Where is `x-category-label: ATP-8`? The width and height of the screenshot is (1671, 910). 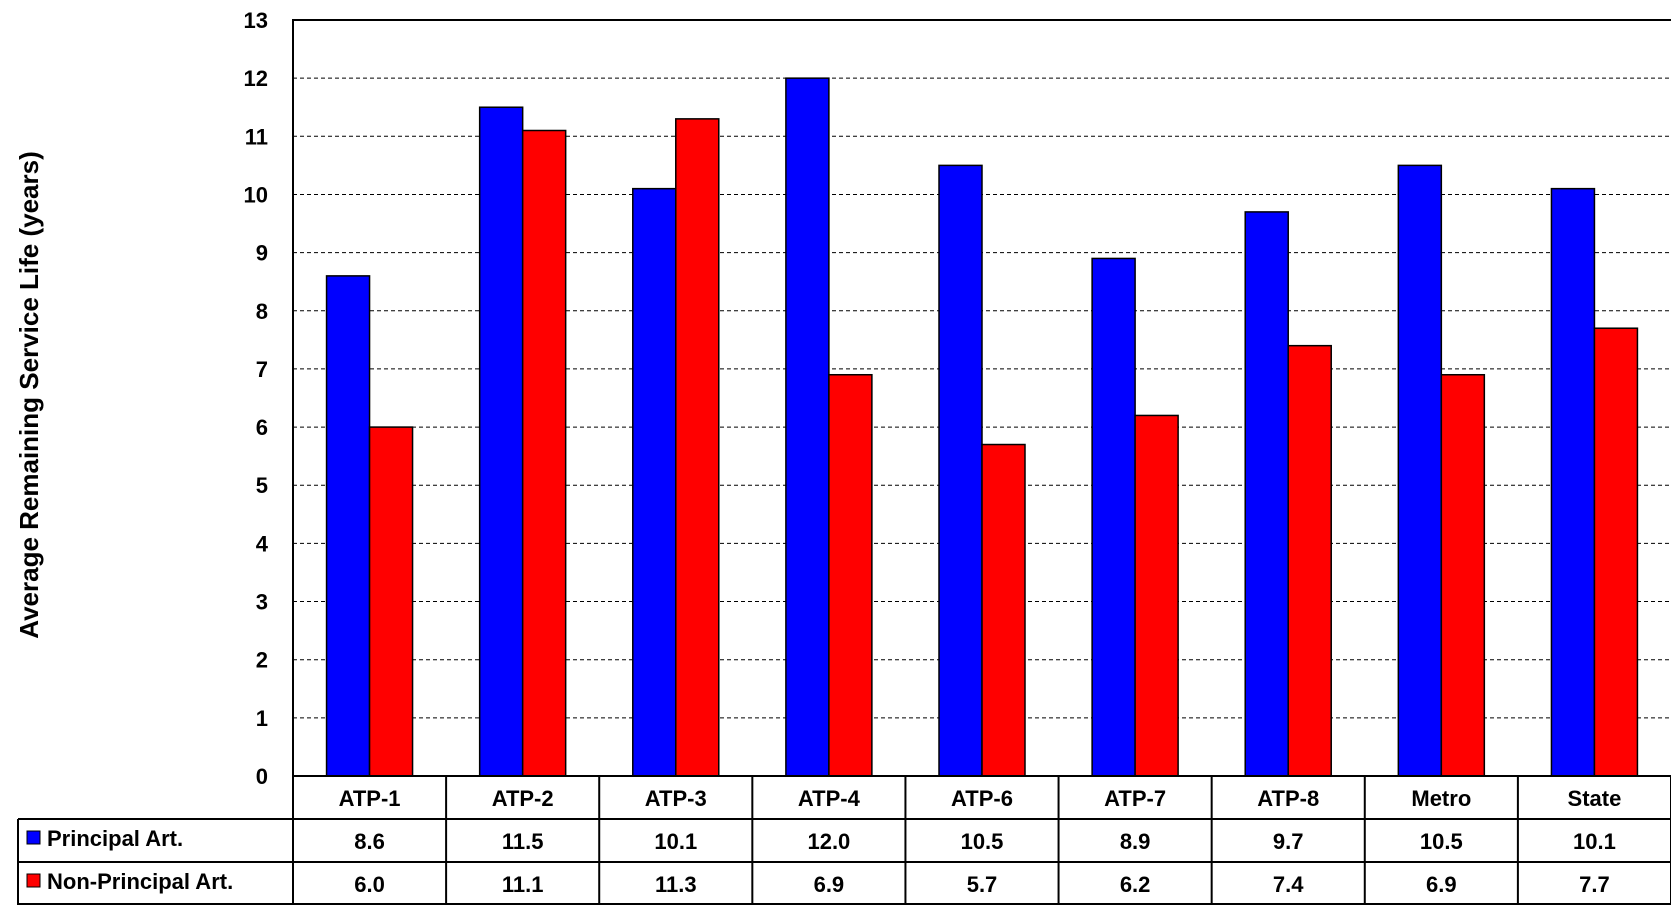
x-category-label: ATP-8 is located at coordinates (1288, 798).